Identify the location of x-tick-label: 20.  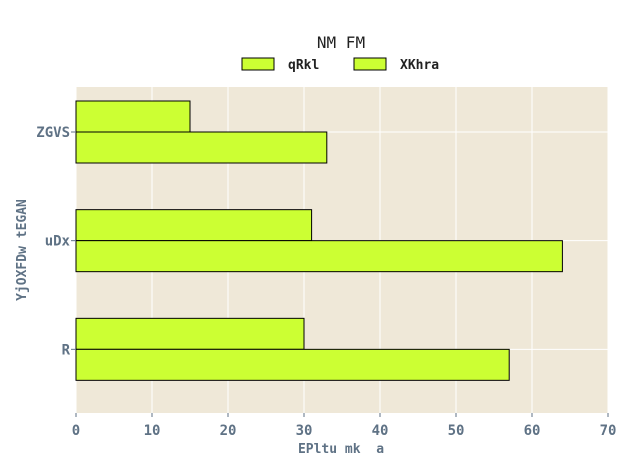
(228, 431).